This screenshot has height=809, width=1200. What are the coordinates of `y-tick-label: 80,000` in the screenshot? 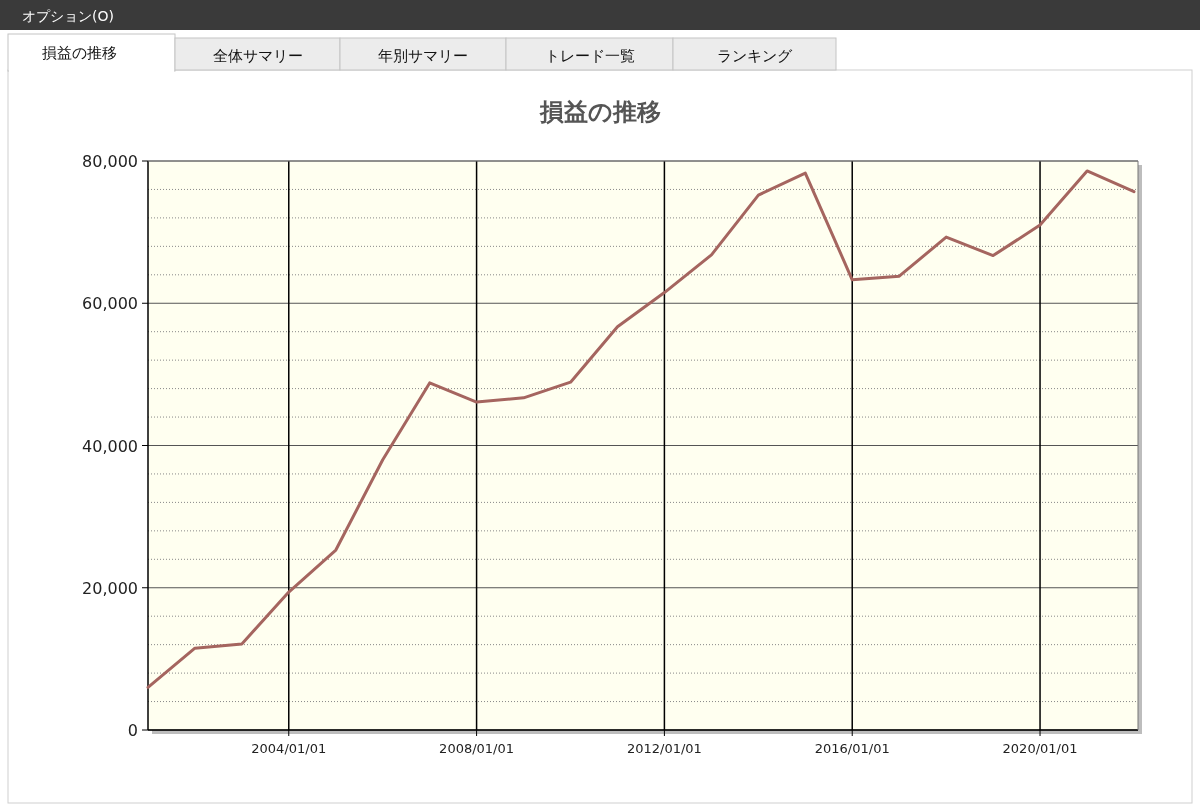 It's located at (110, 161).